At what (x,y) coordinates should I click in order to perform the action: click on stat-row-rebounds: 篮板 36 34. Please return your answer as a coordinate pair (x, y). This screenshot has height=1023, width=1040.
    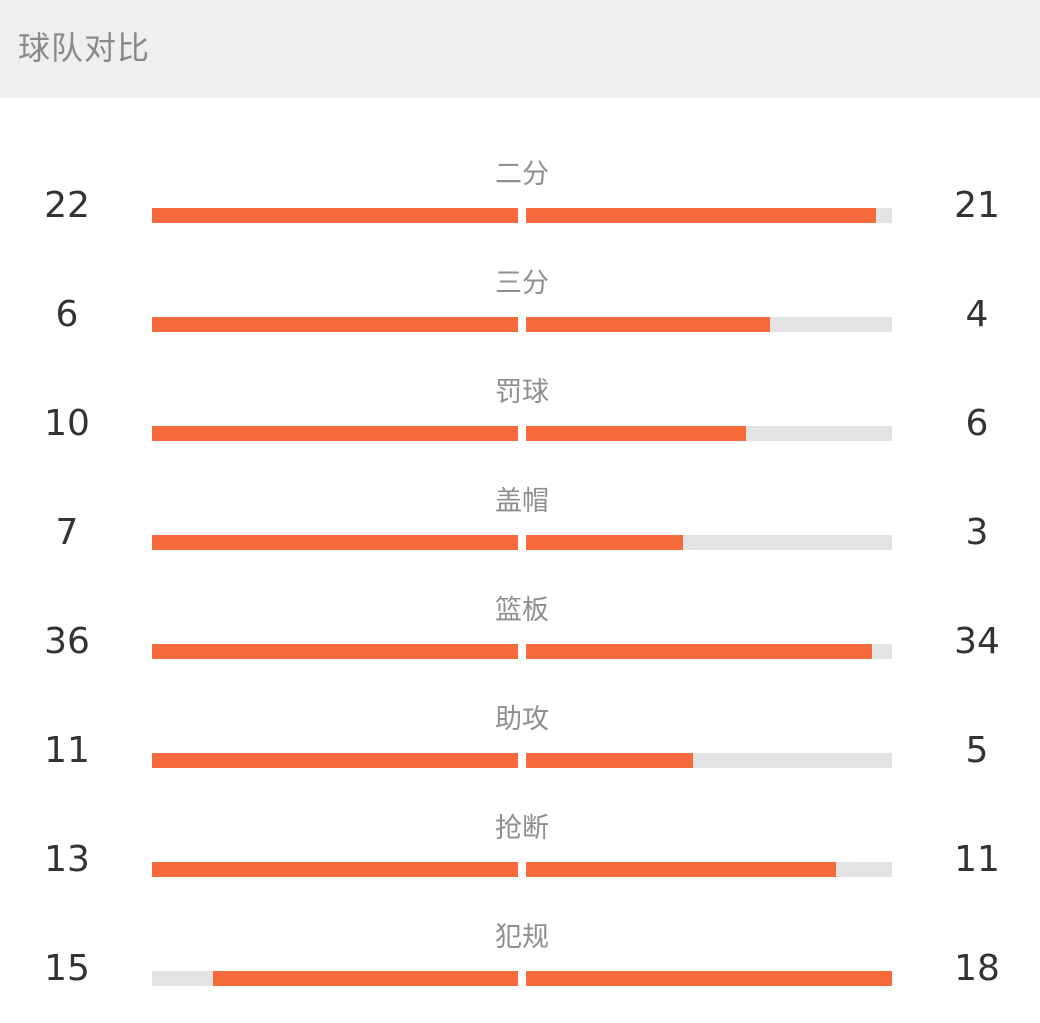
    Looking at the image, I should click on (520, 644).